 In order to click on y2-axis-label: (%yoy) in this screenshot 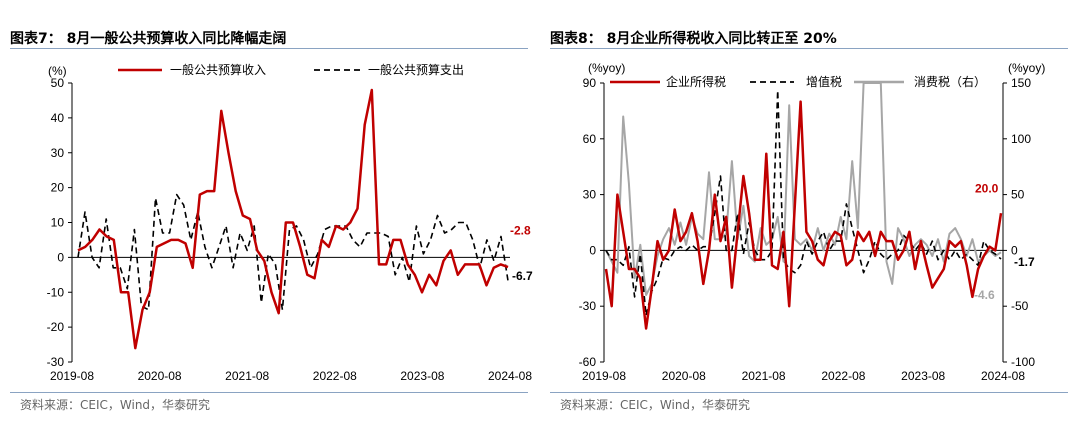, I will do `click(1026, 68)`.